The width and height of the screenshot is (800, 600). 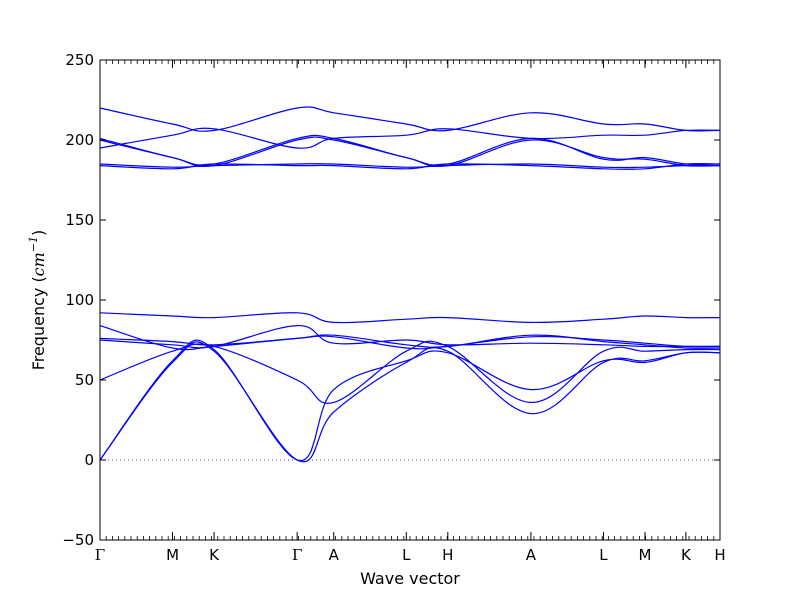 I want to click on y-tick-label: 150, so click(x=79, y=220).